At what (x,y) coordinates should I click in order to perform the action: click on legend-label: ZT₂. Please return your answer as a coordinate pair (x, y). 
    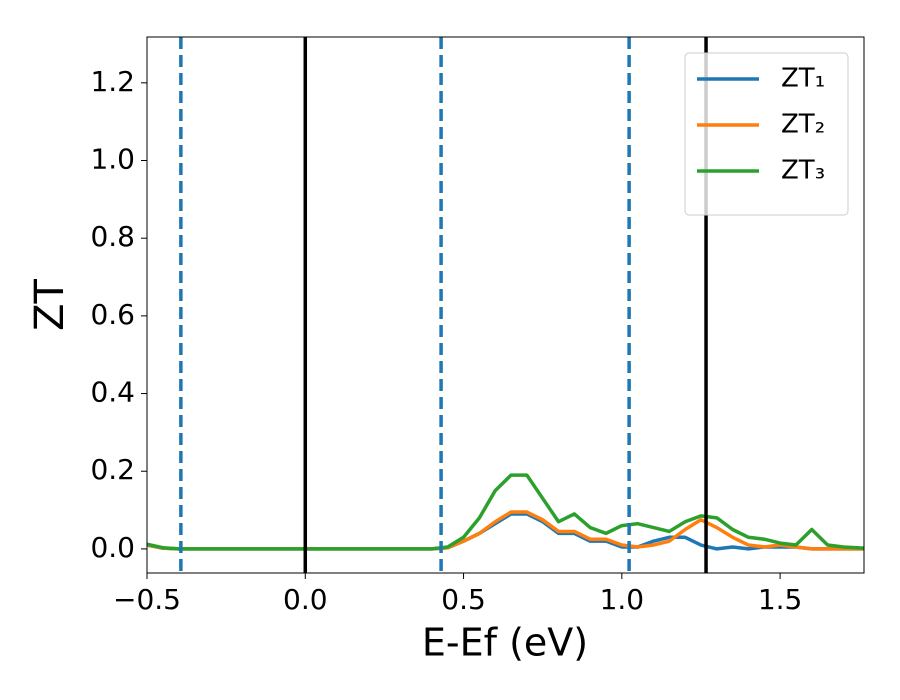
    Looking at the image, I should click on (803, 125).